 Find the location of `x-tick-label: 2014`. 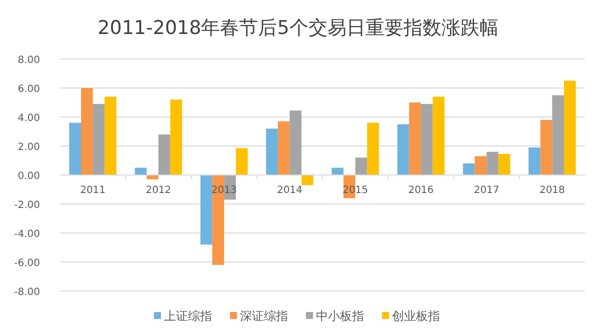

x-tick-label: 2014 is located at coordinates (289, 190).